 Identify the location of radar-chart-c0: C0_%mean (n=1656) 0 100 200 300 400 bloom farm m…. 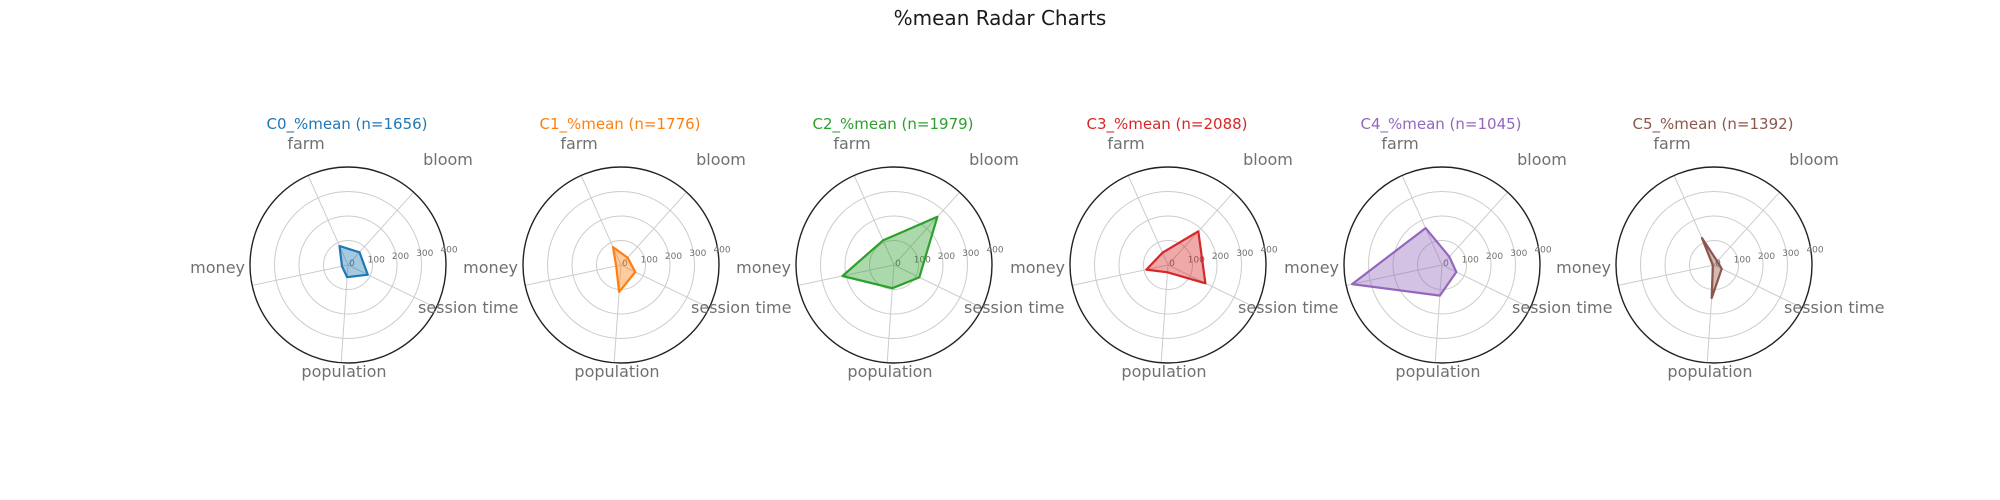
(354, 248).